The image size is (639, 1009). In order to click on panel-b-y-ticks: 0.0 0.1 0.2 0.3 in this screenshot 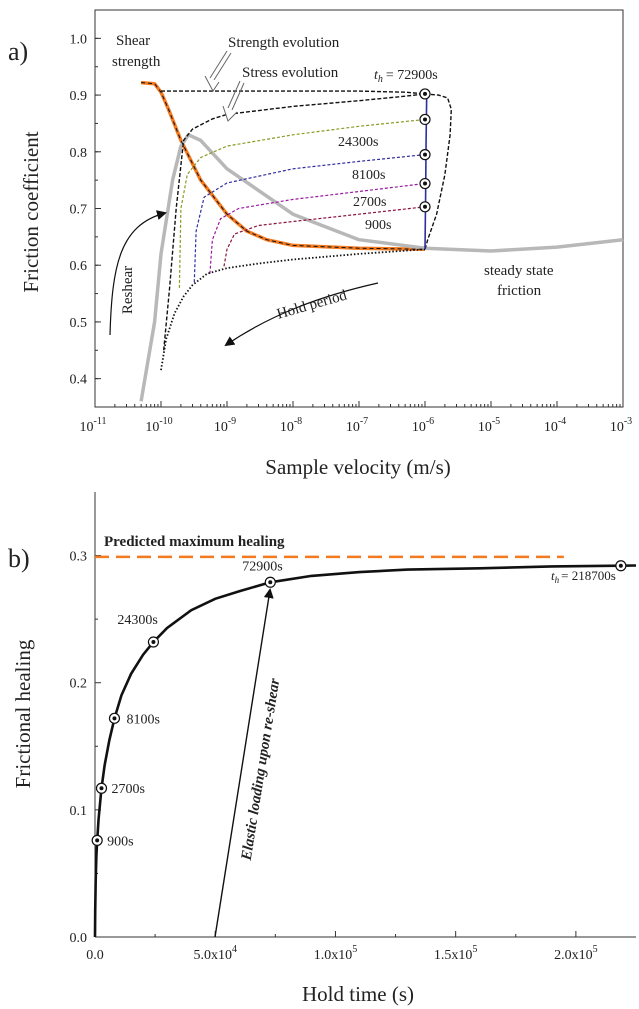, I will do `click(85, 748)`.